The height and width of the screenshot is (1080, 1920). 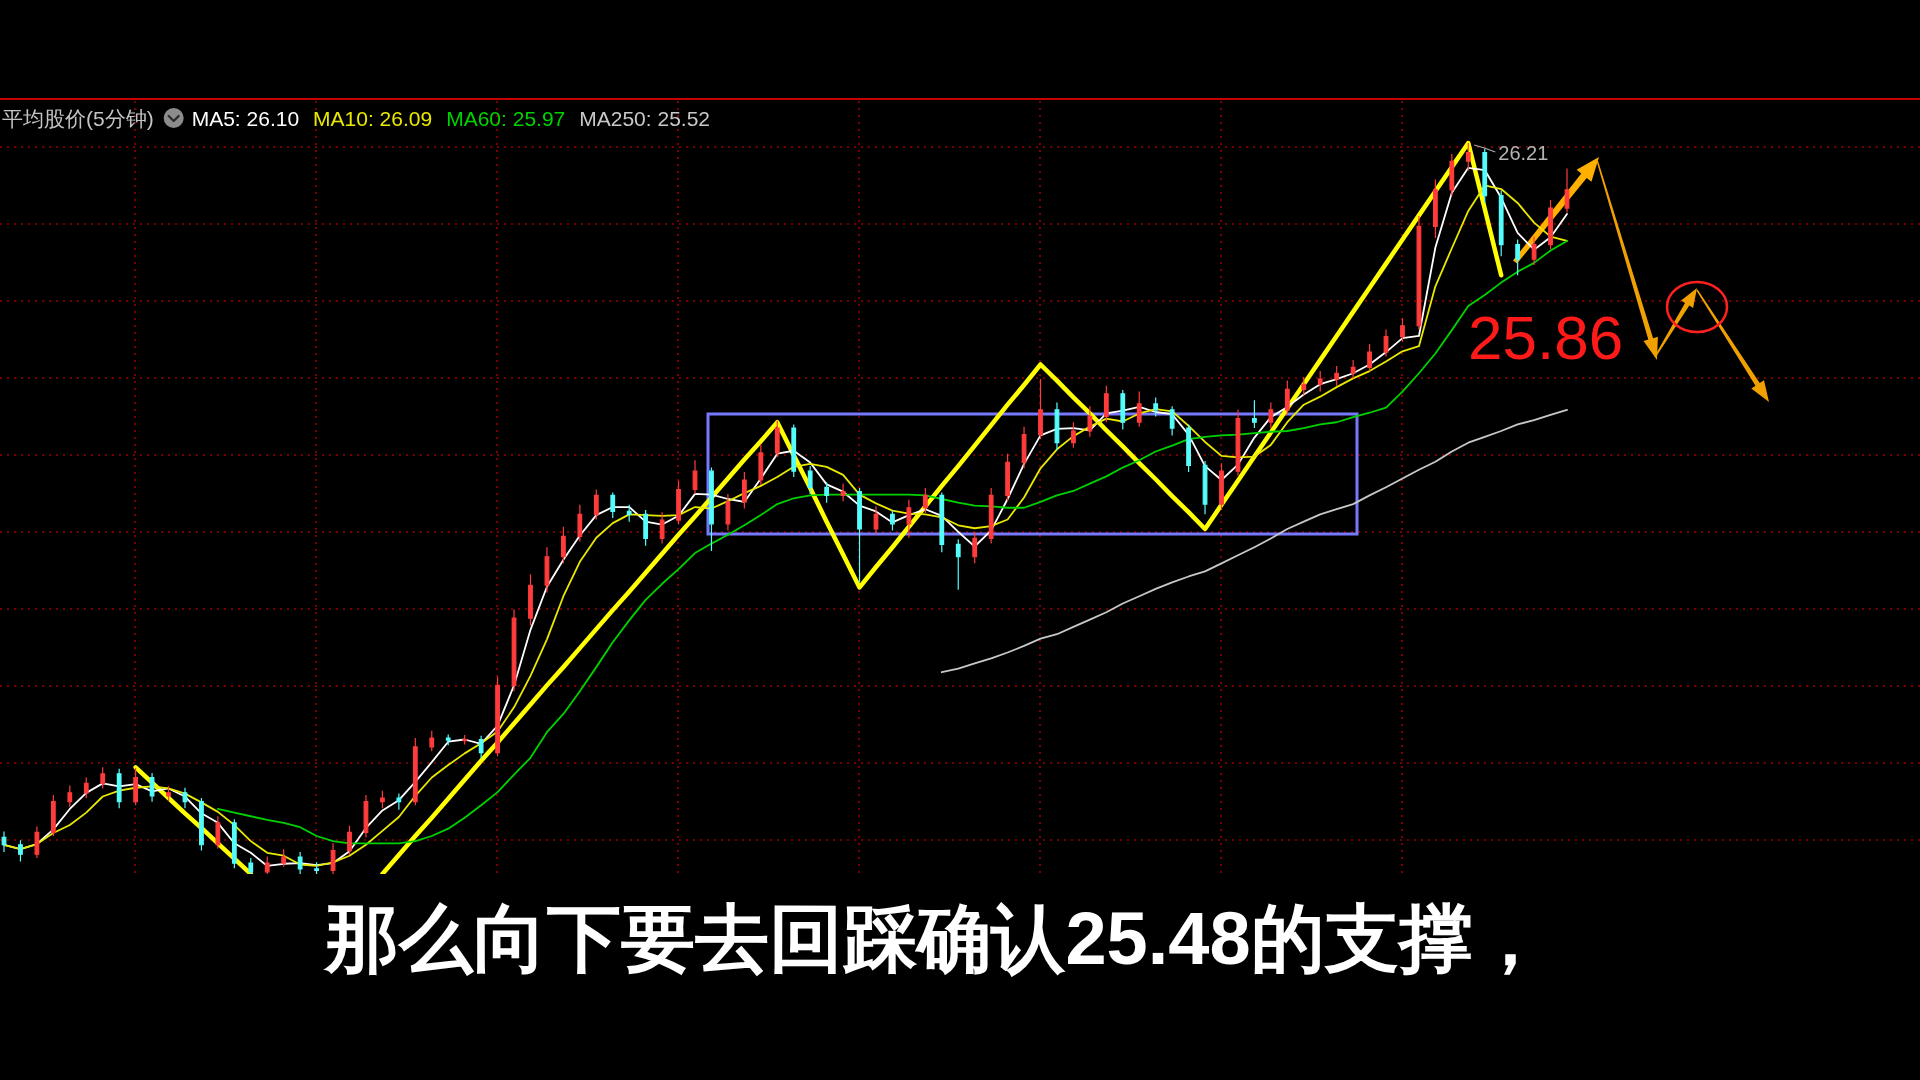 What do you see at coordinates (506, 118) in the screenshot?
I see `text: MA60: 25.97` at bounding box center [506, 118].